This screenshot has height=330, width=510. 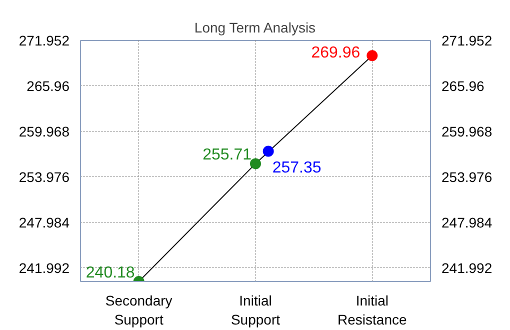 I want to click on data-label: 257.35, so click(x=297, y=167).